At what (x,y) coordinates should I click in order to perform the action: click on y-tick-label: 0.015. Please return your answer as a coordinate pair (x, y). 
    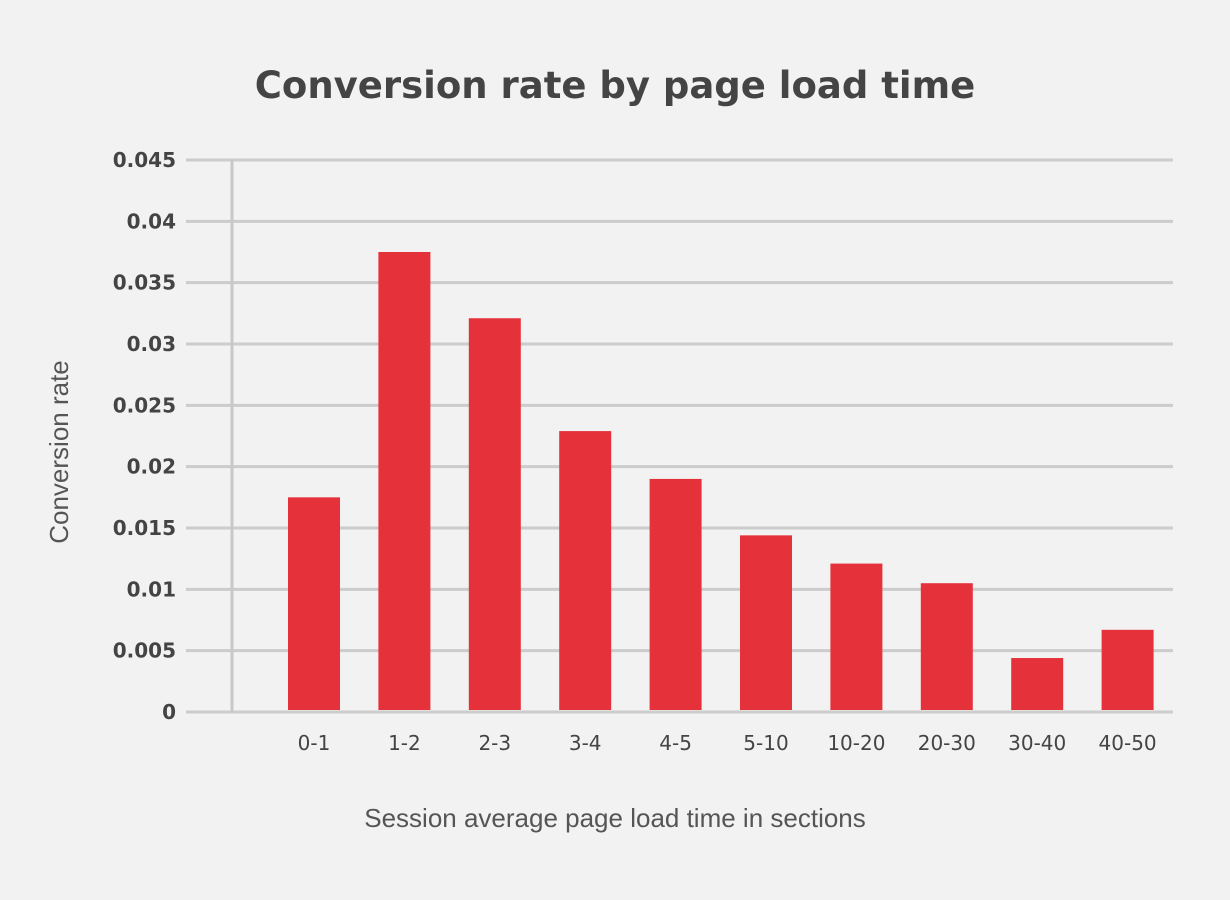
    Looking at the image, I should click on (144, 528).